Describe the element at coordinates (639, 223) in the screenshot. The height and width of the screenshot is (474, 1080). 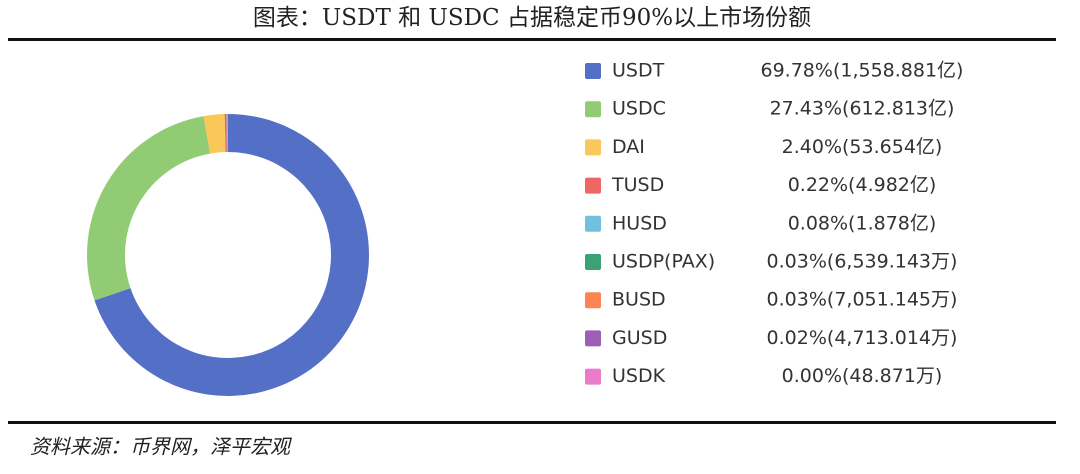
I see `legend-label: HUSD` at that location.